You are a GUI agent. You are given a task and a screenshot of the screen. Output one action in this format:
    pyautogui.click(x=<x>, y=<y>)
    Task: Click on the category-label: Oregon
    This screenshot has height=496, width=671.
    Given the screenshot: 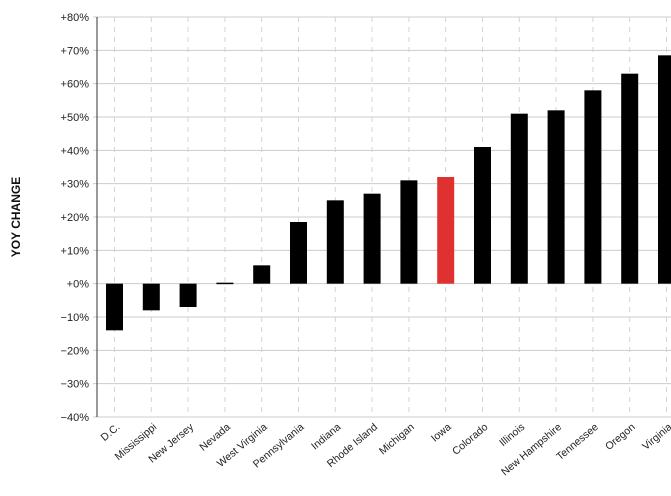 What is the action you would take?
    pyautogui.click(x=620, y=437)
    